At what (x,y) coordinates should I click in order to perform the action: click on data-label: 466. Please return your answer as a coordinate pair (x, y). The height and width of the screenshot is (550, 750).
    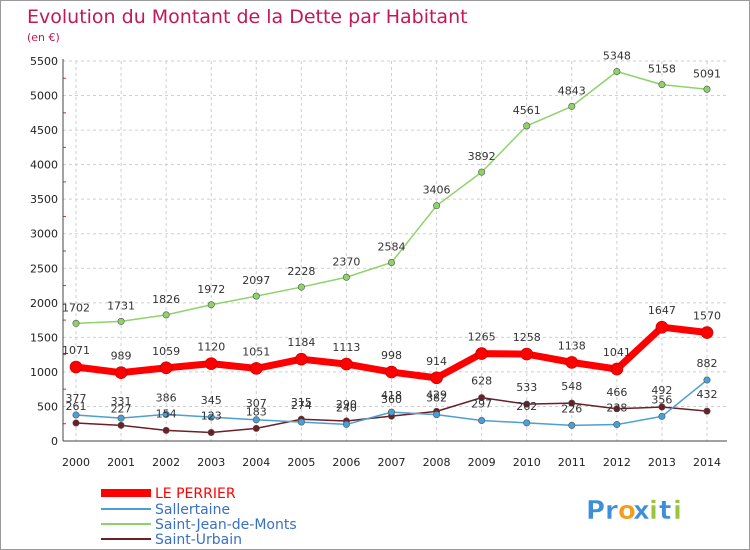
    Looking at the image, I should click on (616, 392).